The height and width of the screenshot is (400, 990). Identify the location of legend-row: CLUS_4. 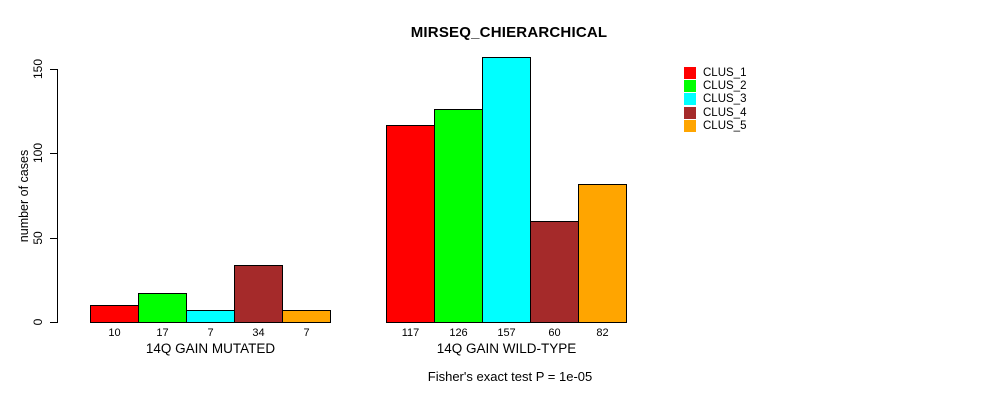
(715, 112).